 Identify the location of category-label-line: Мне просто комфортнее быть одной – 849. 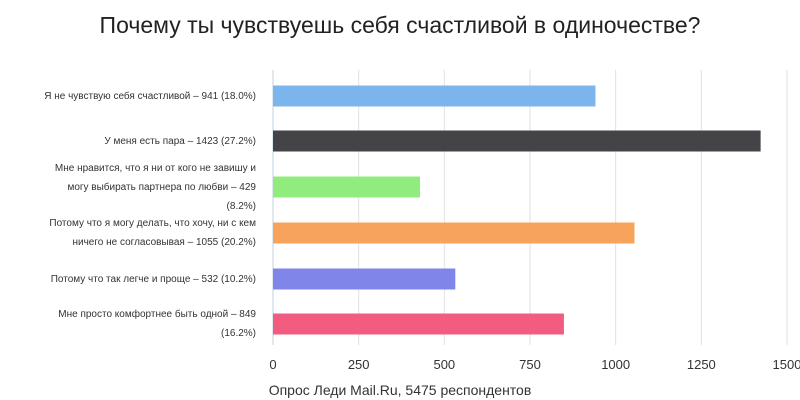
(157, 314).